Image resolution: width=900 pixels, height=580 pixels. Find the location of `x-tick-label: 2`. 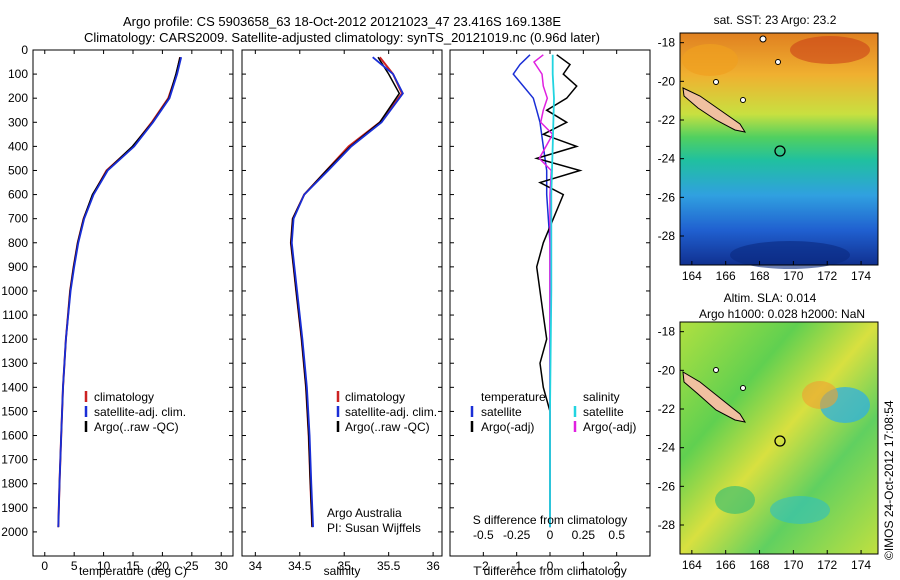

x-tick-label: 2 is located at coordinates (616, 566).